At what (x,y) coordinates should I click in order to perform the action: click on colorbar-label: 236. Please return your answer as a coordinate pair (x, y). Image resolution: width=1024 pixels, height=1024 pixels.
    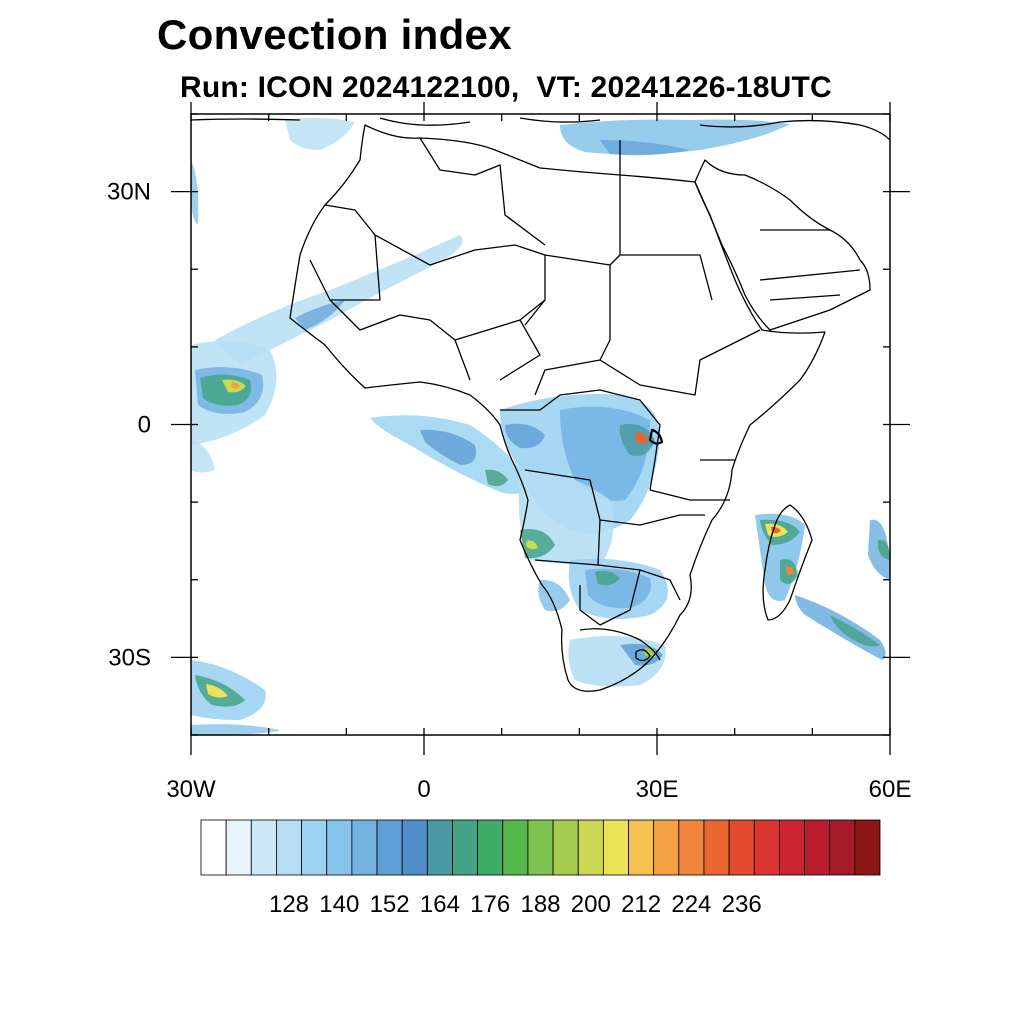
    Looking at the image, I should click on (742, 904).